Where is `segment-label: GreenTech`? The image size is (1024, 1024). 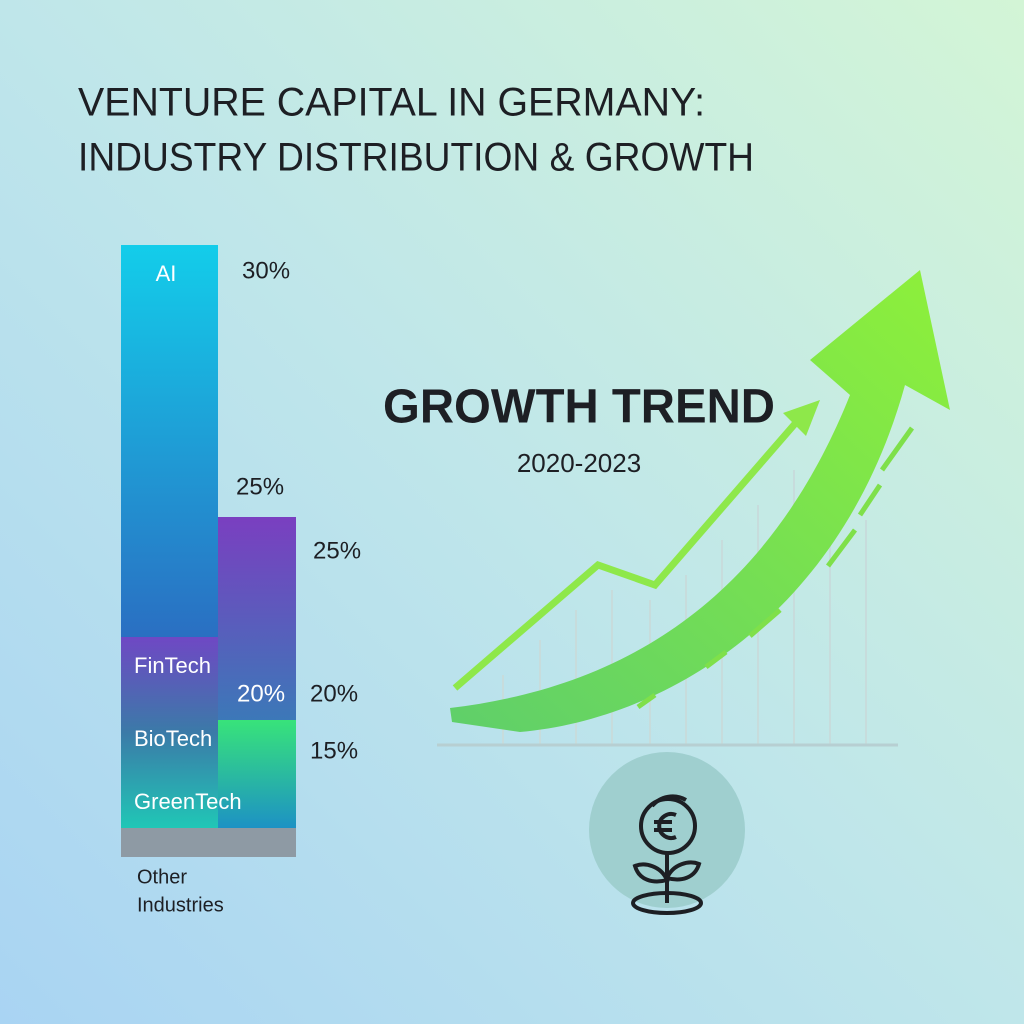
segment-label: GreenTech is located at coordinates (188, 801).